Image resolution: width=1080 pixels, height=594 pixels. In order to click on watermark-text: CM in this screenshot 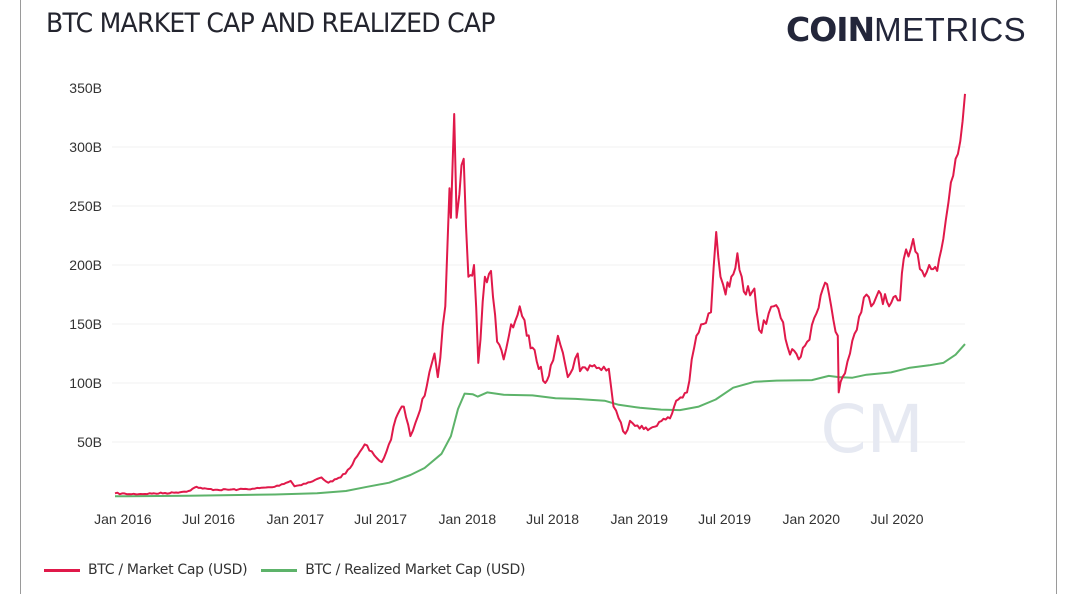, I will do `click(871, 429)`.